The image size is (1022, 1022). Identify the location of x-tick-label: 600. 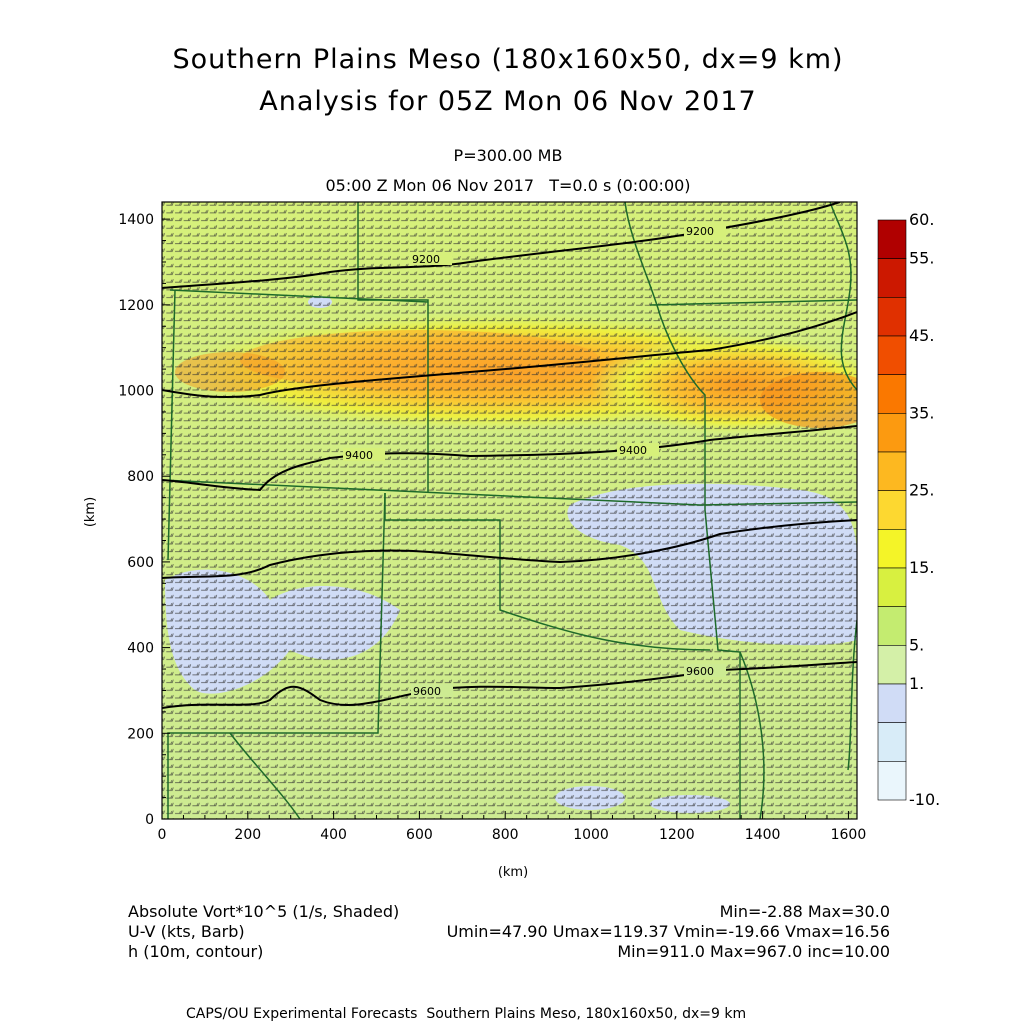
(419, 835).